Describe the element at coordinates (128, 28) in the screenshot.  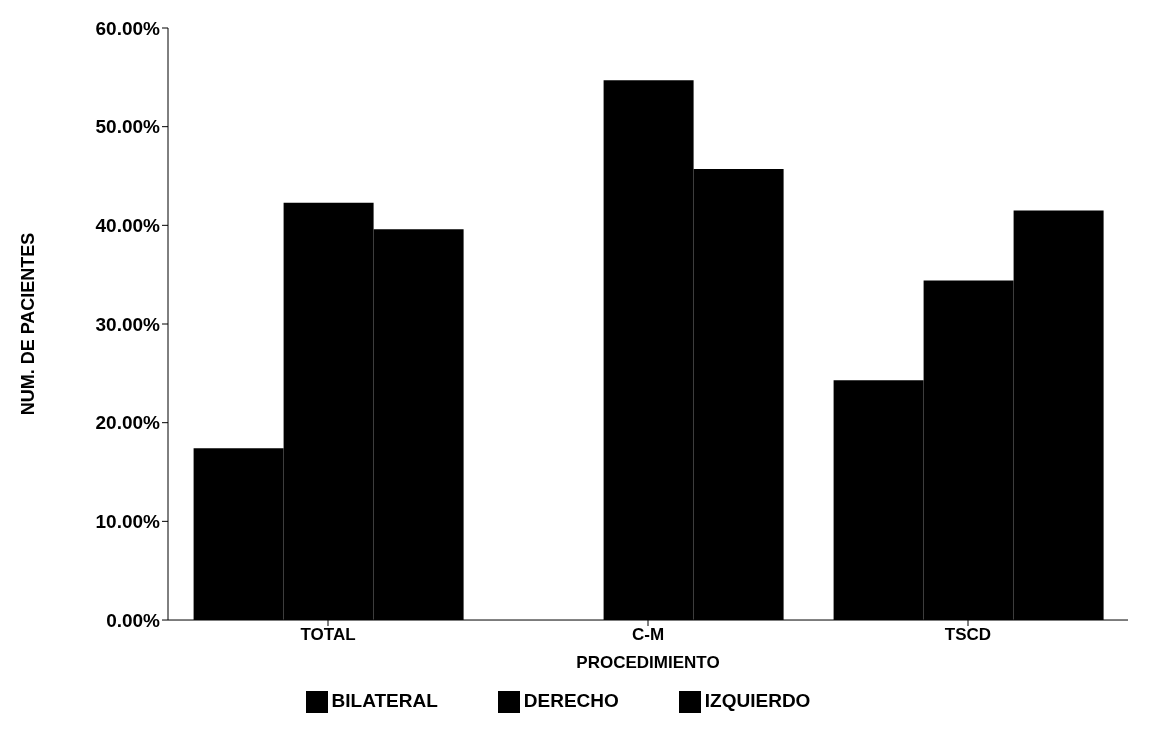
I see `y-tick-label: 60.00%` at that location.